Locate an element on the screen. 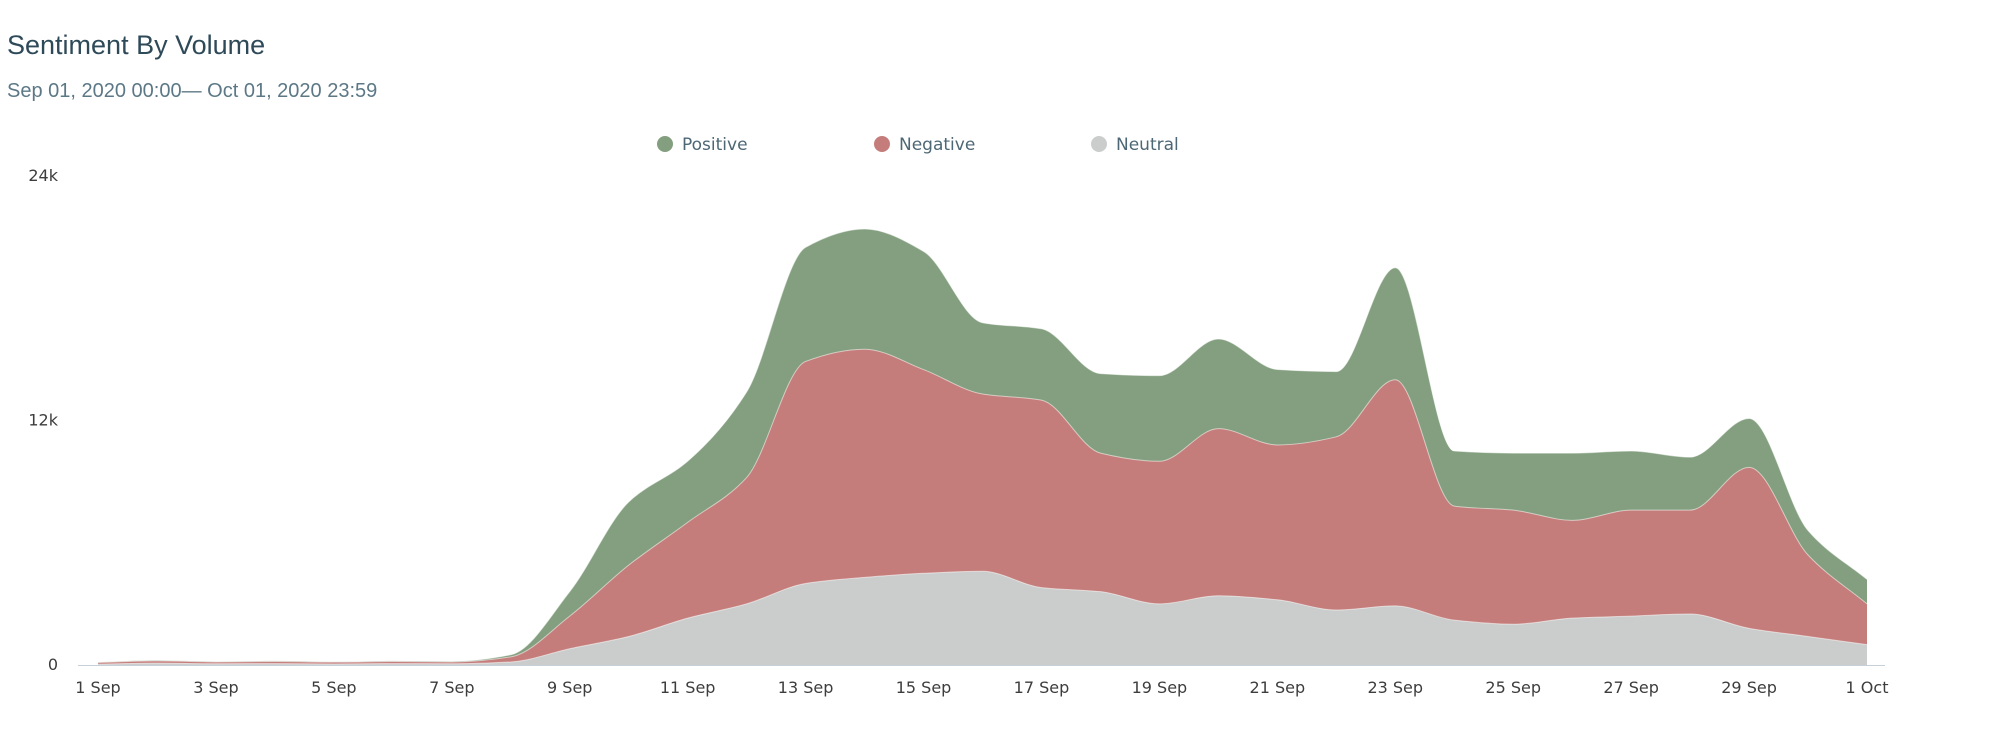 The height and width of the screenshot is (756, 2000). y-tick-label: 12k is located at coordinates (43, 420).